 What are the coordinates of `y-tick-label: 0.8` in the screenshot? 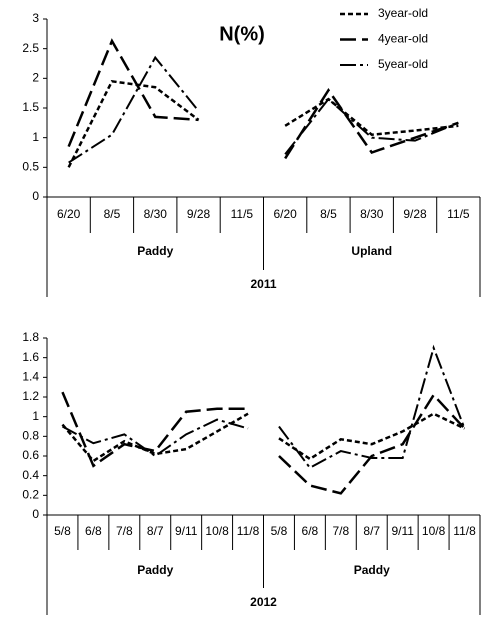 It's located at (30, 436).